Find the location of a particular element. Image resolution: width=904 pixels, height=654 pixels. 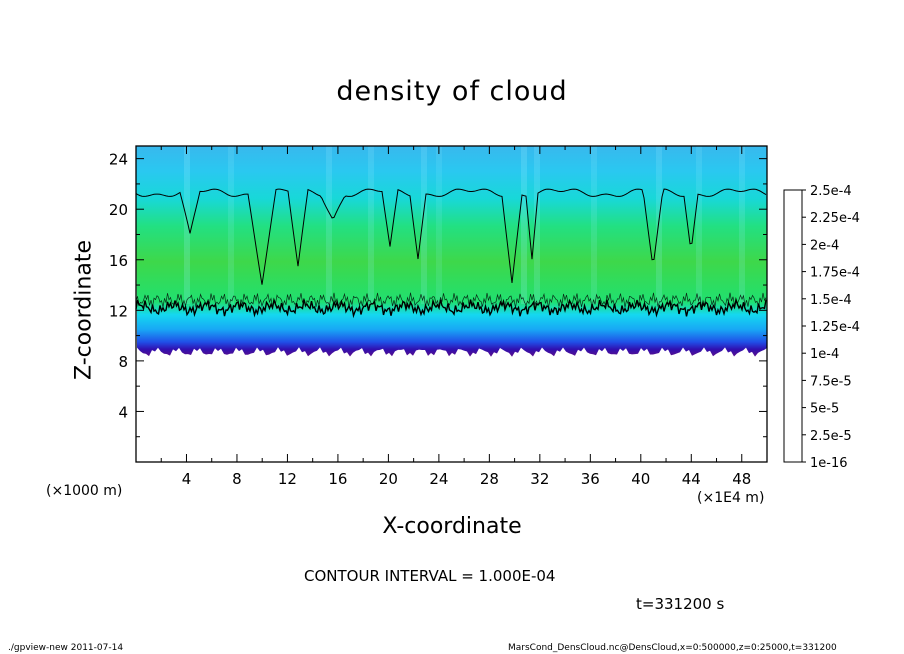

z-unit-label: (×1000 m) is located at coordinates (84, 491).